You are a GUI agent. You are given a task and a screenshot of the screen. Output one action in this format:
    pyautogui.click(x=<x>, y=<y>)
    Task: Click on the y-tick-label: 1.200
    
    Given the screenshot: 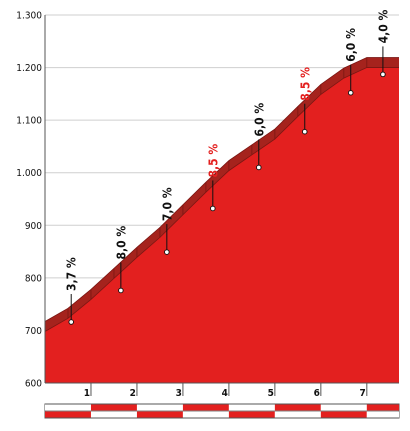 What is the action you would take?
    pyautogui.click(x=29, y=68)
    